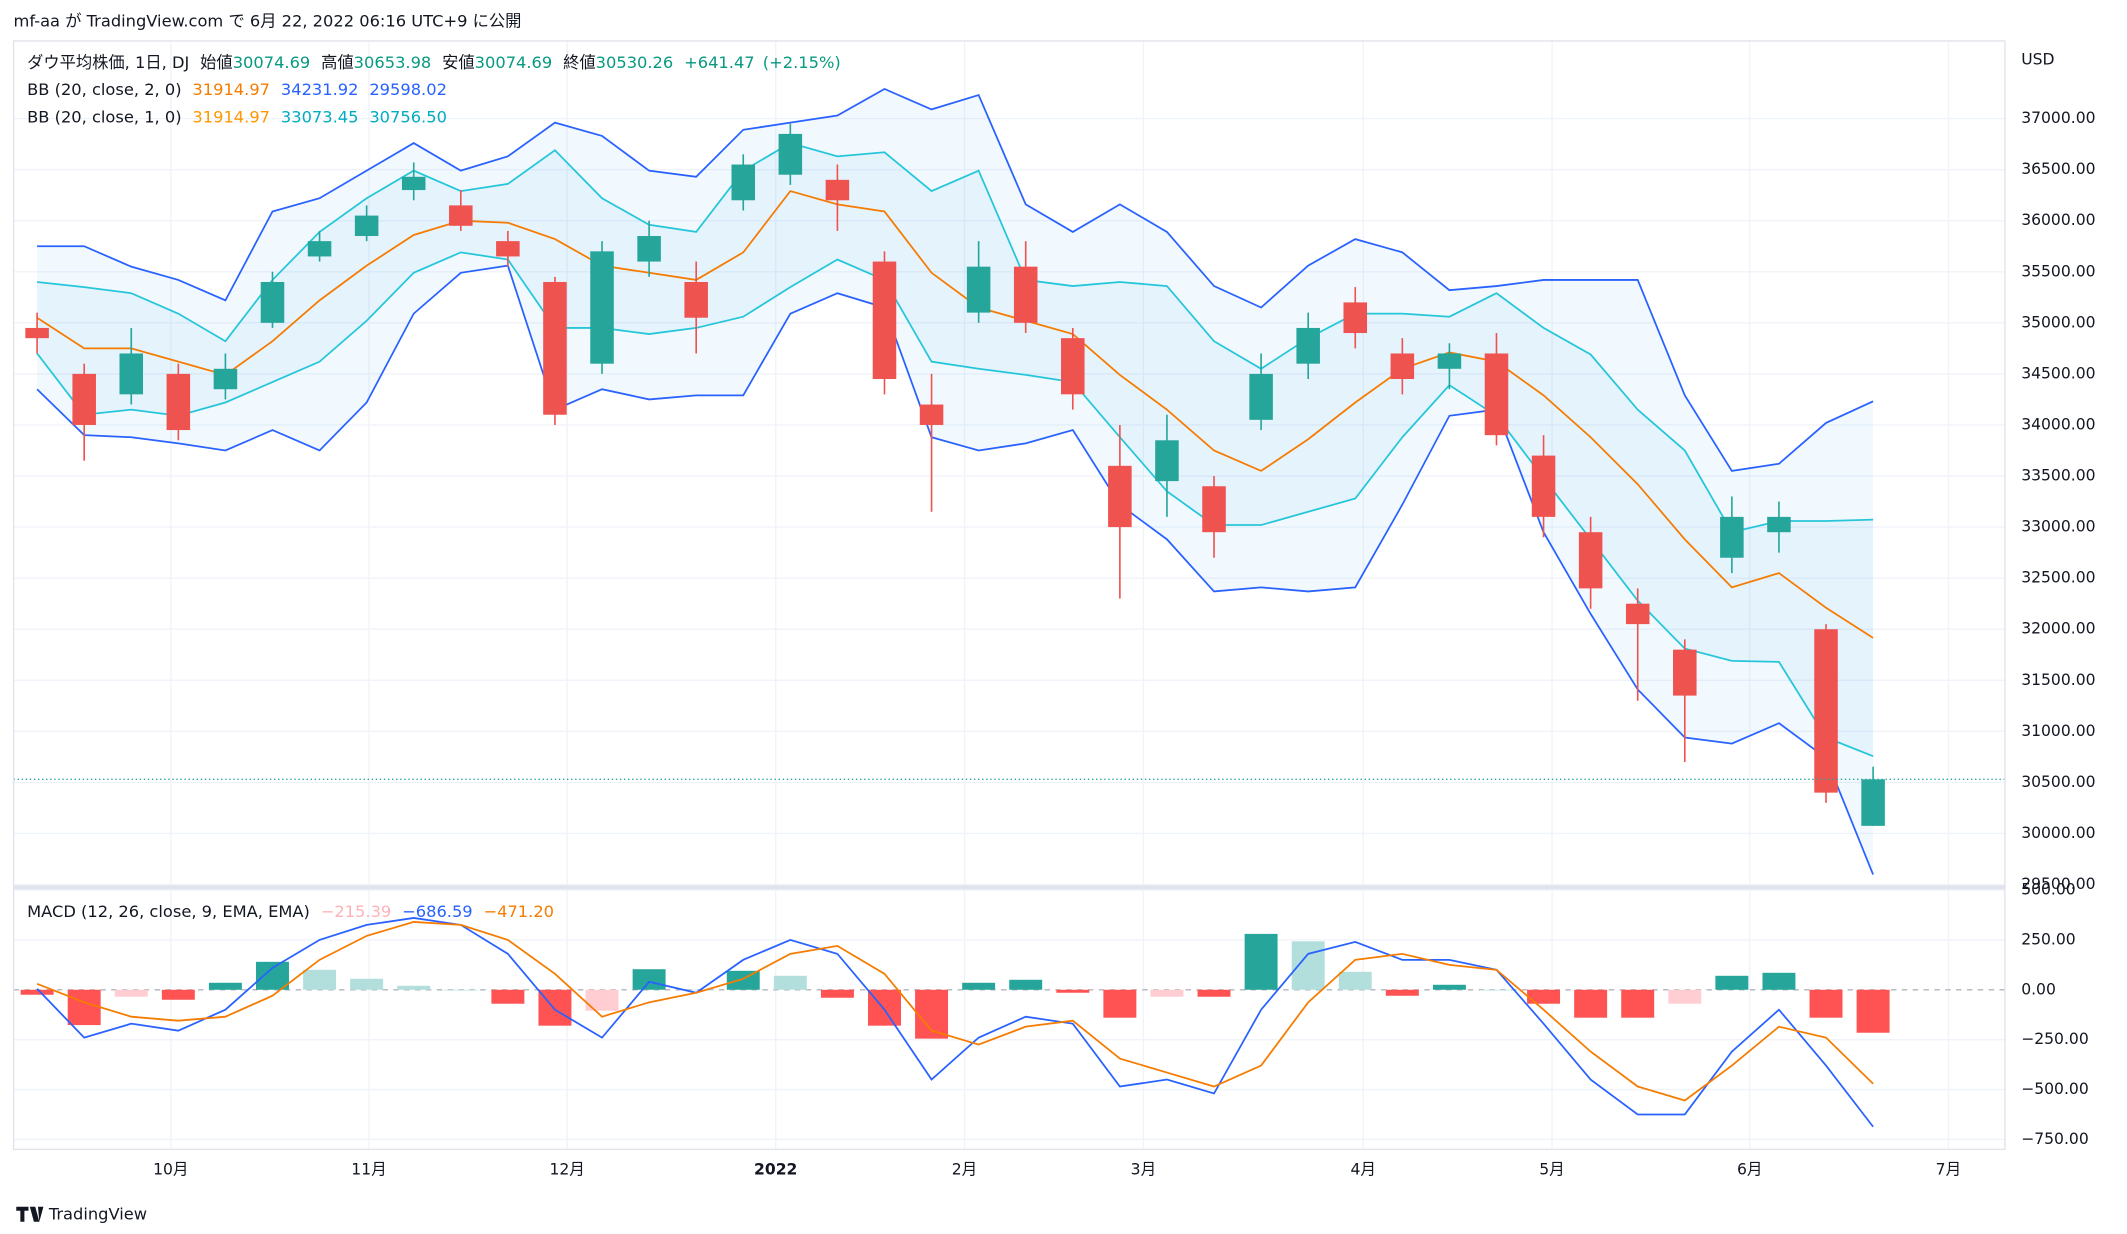  I want to click on y-tick-label: 36000.00, so click(2058, 219).